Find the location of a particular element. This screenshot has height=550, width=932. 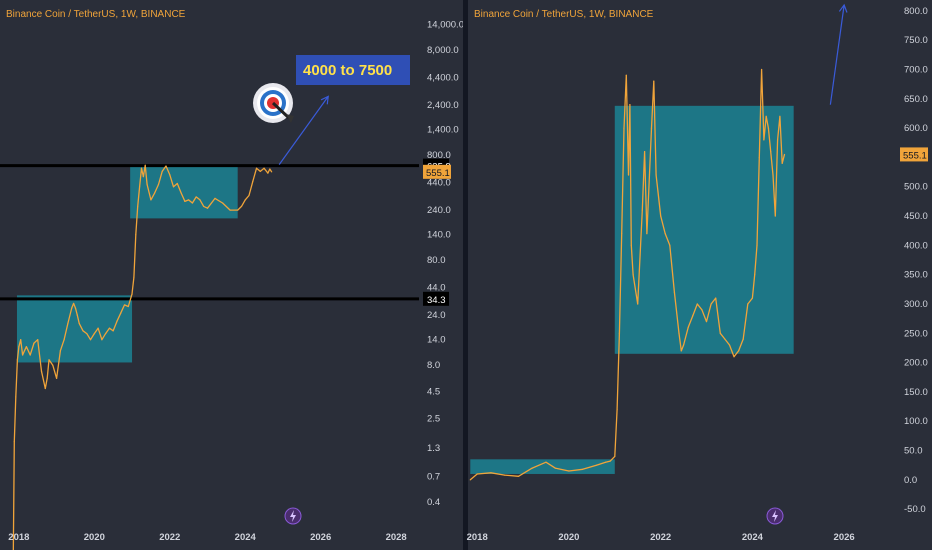

y-tick-label: 440.0 is located at coordinates (439, 182).